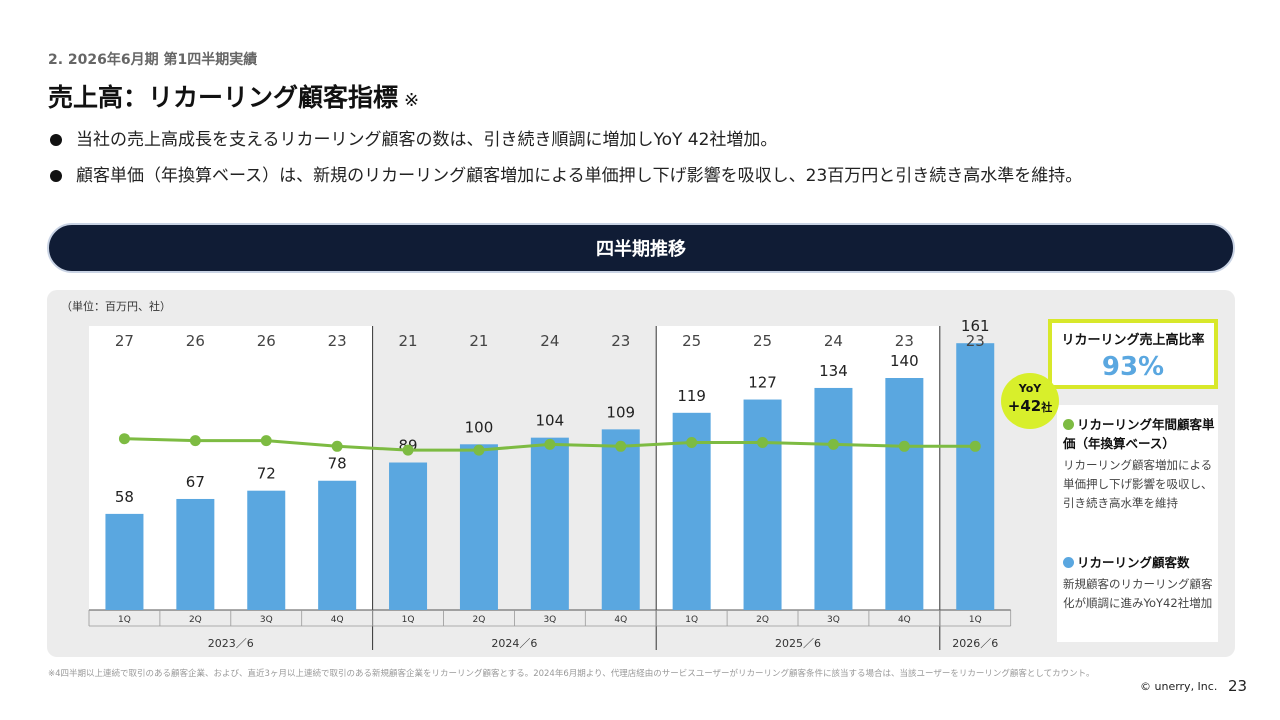 The height and width of the screenshot is (720, 1280). I want to click on kpi-box: リカーリング売上高比率 93%, so click(1133, 354).